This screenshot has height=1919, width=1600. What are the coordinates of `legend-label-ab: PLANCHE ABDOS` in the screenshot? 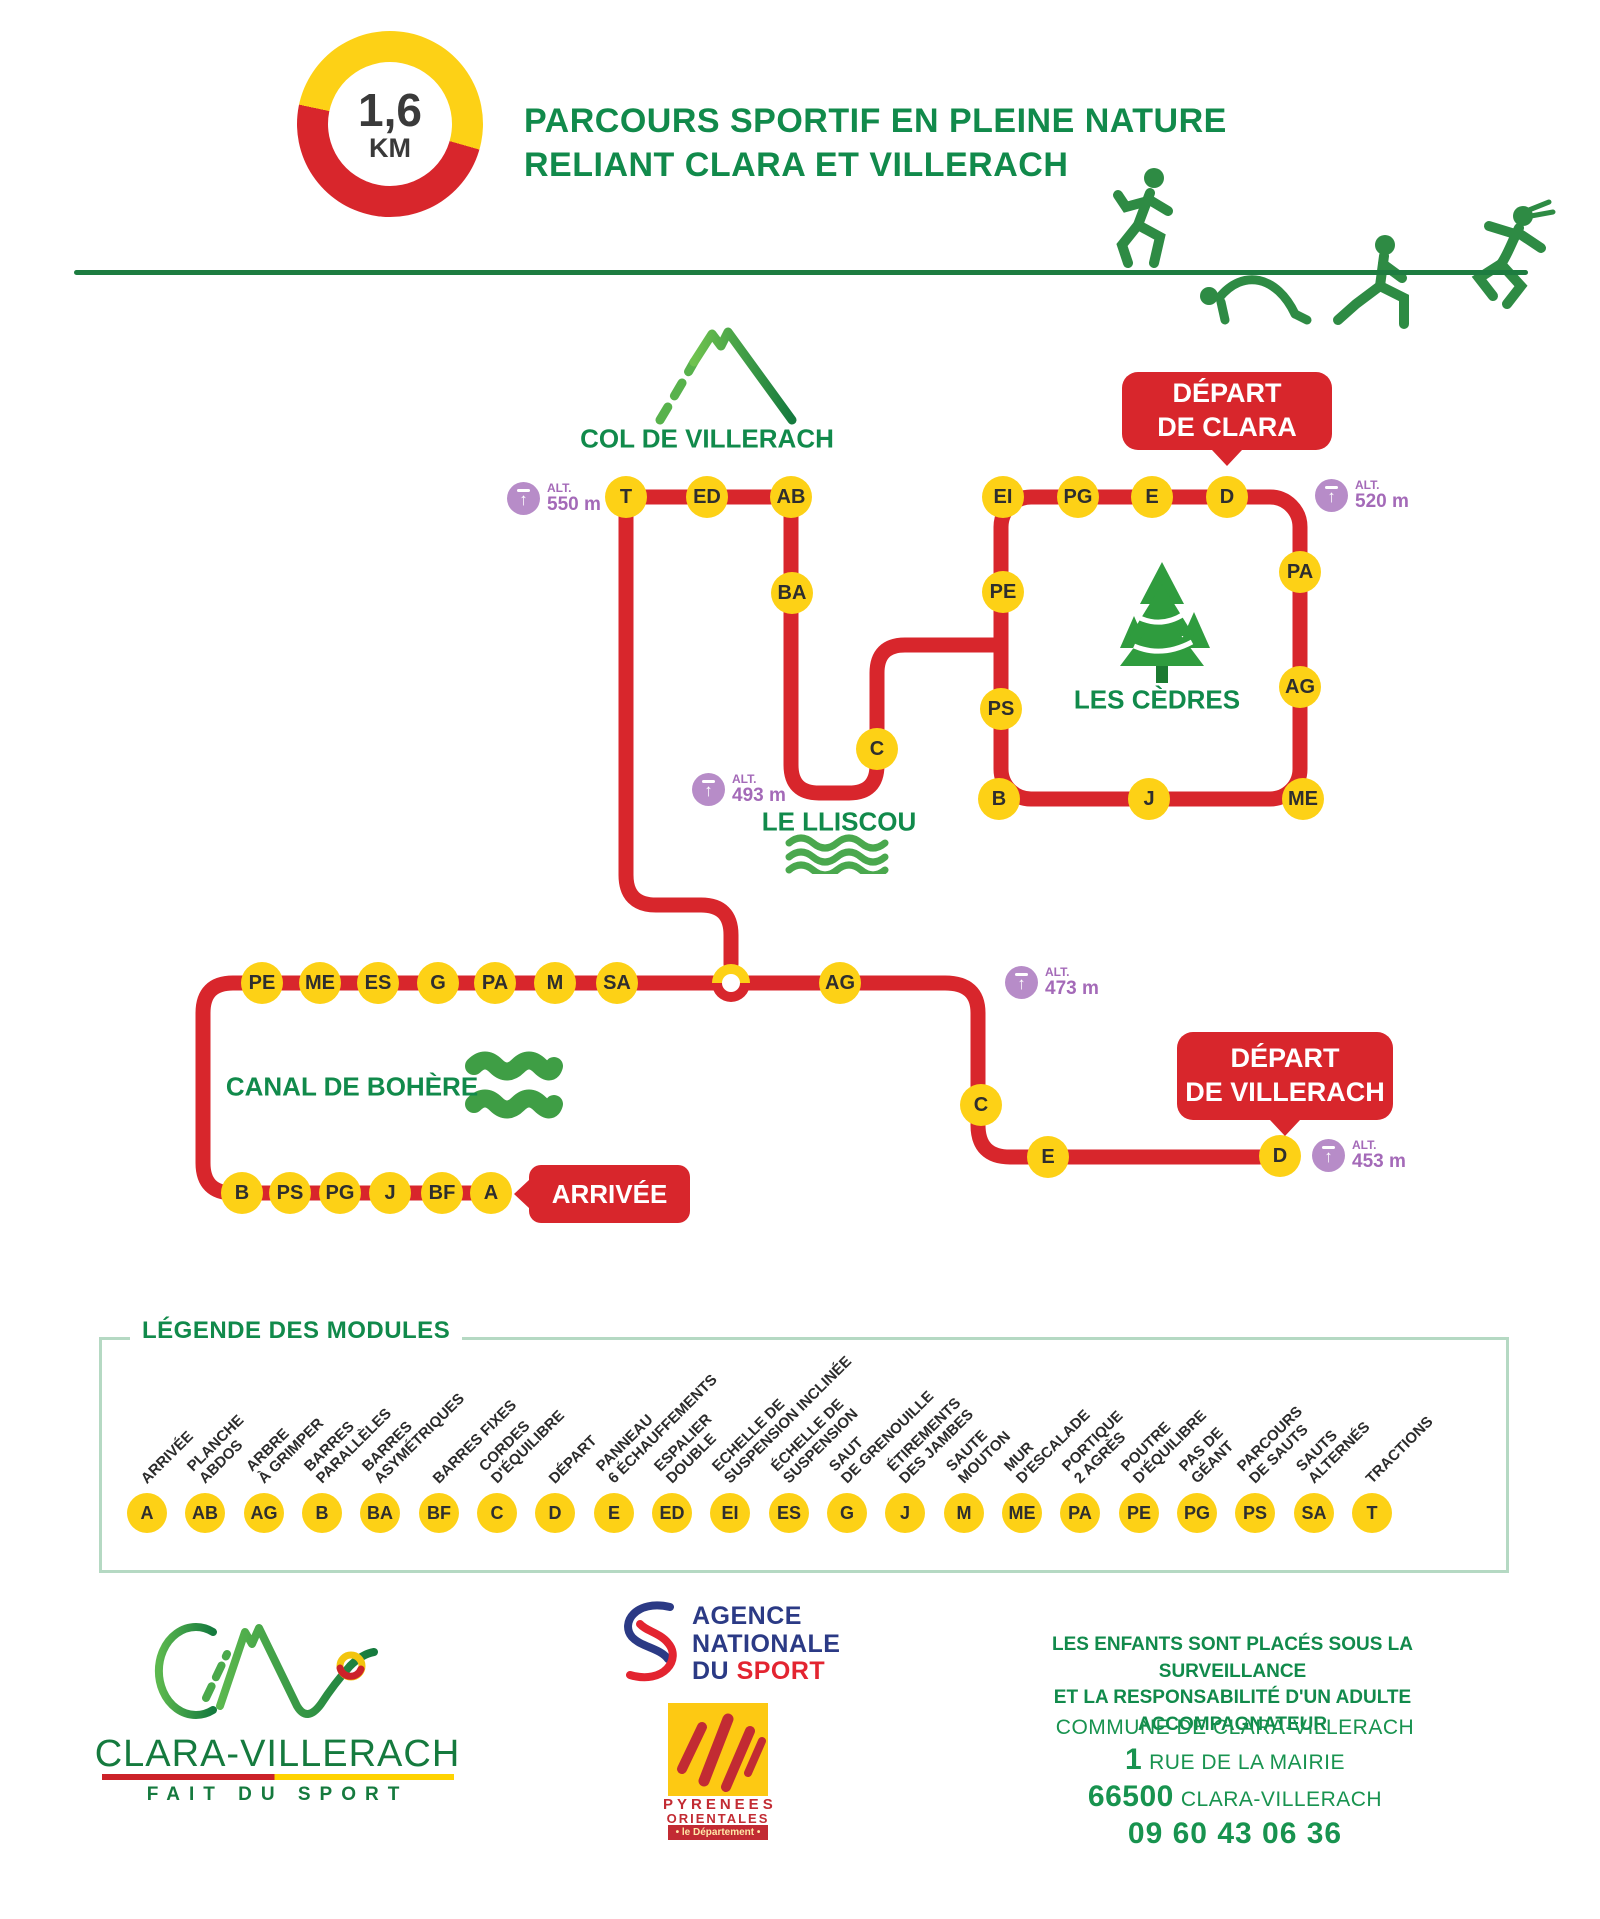 It's located at (215, 1449).